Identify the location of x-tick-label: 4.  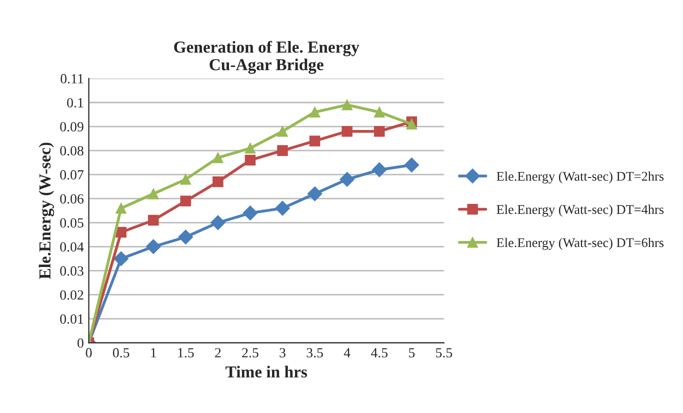
(347, 353).